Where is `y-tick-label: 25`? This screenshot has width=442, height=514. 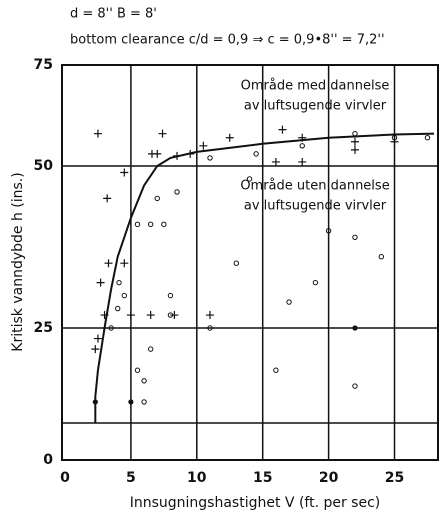 y-tick-label: 25 is located at coordinates (43, 328).